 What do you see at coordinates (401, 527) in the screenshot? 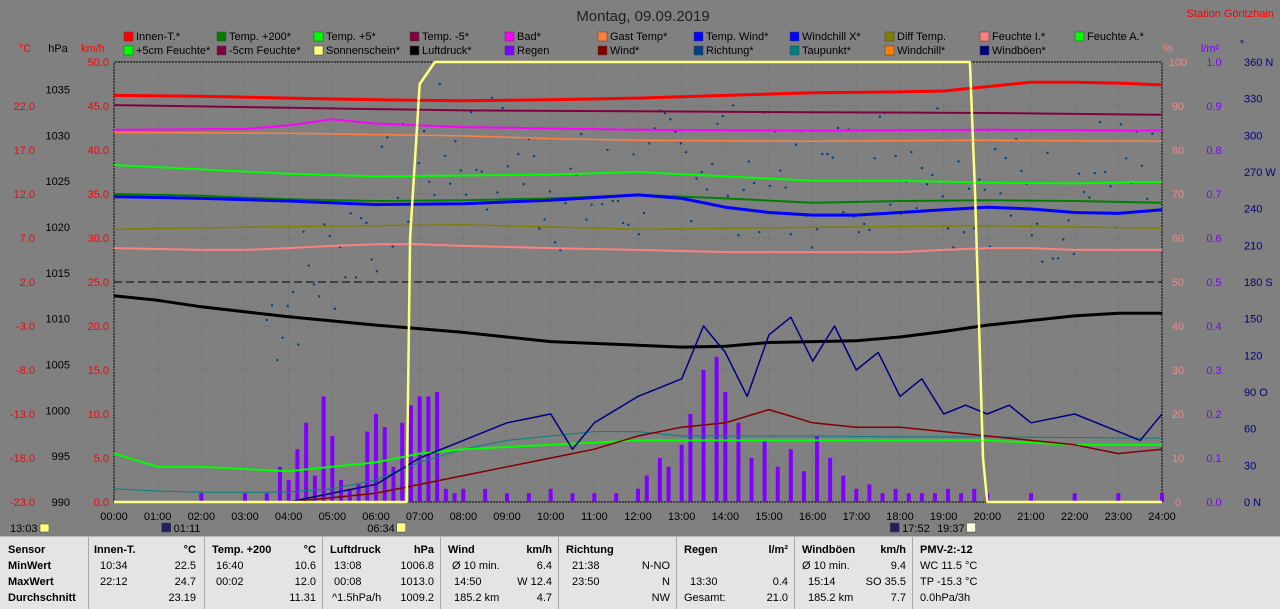
I see `sunrise-icon` at bounding box center [401, 527].